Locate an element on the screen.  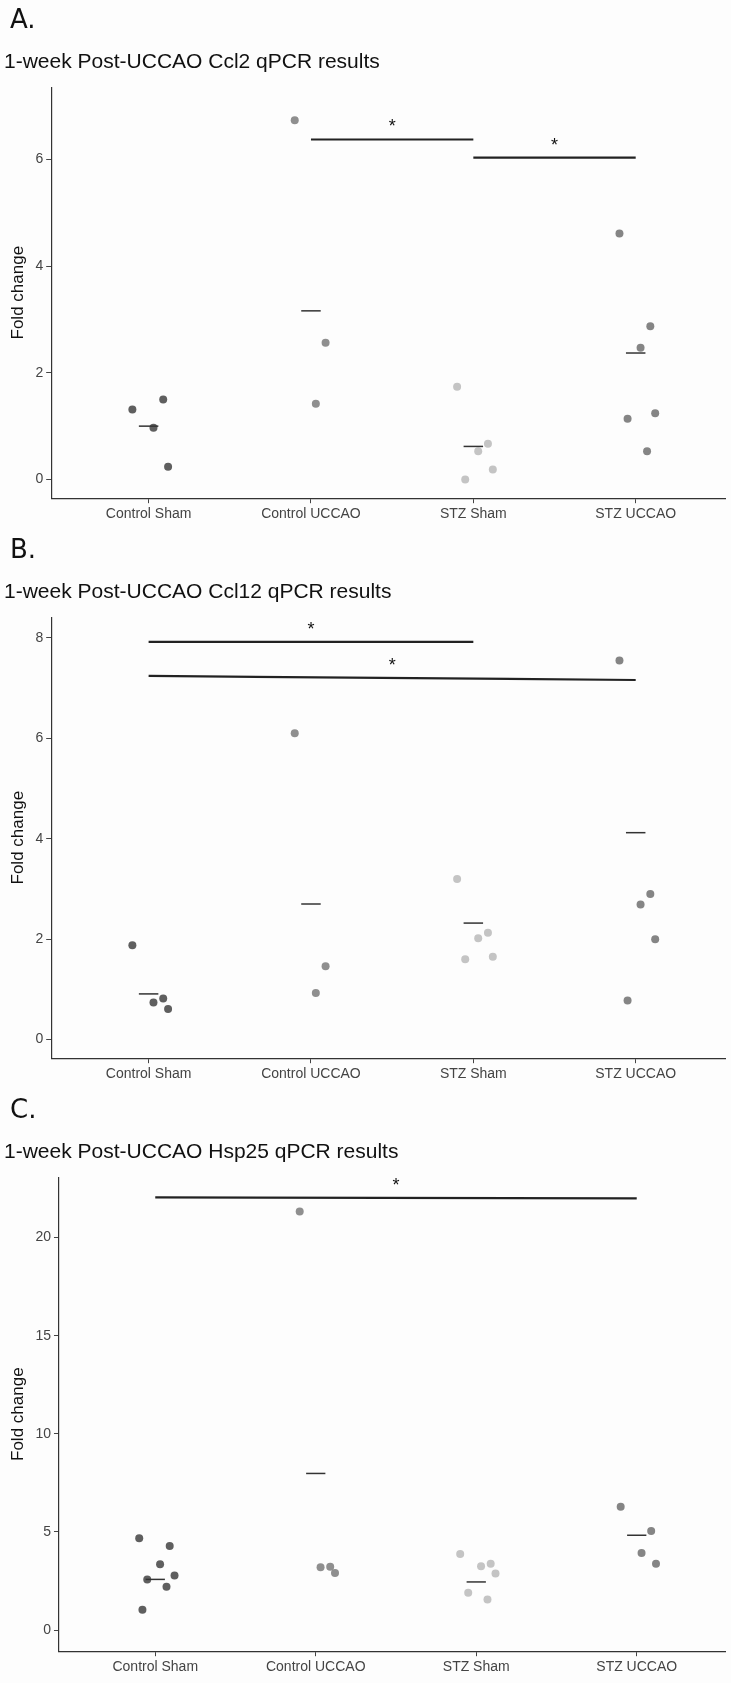
y-tick-label: 8 is located at coordinates (39, 636).